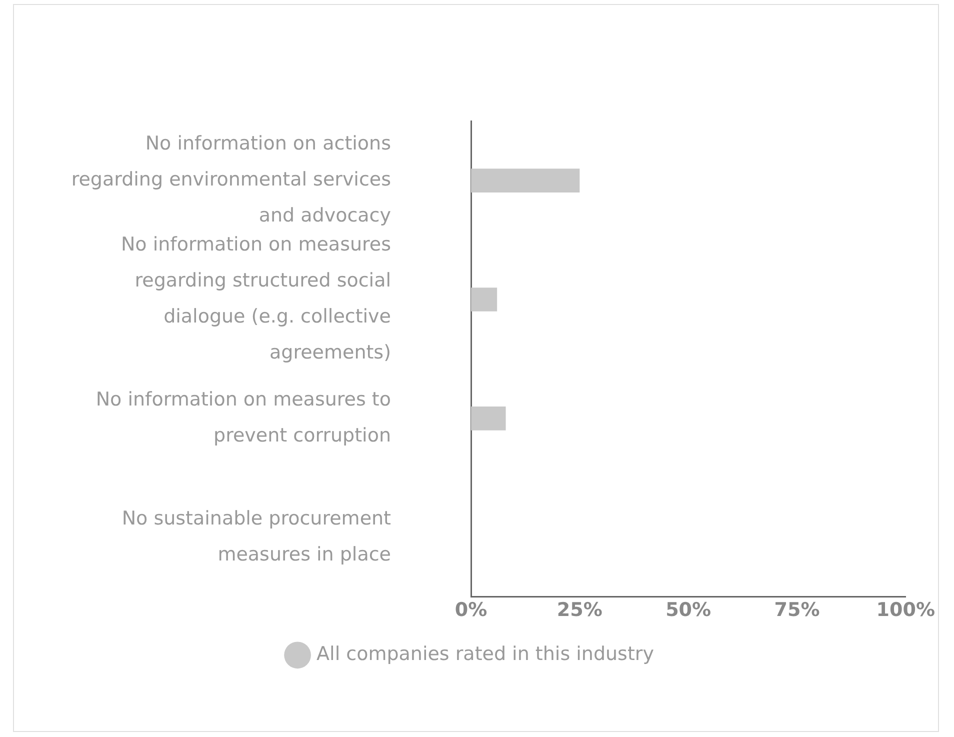  I want to click on y-tick-label: No sustainable procurement measures in place, so click(256, 536).